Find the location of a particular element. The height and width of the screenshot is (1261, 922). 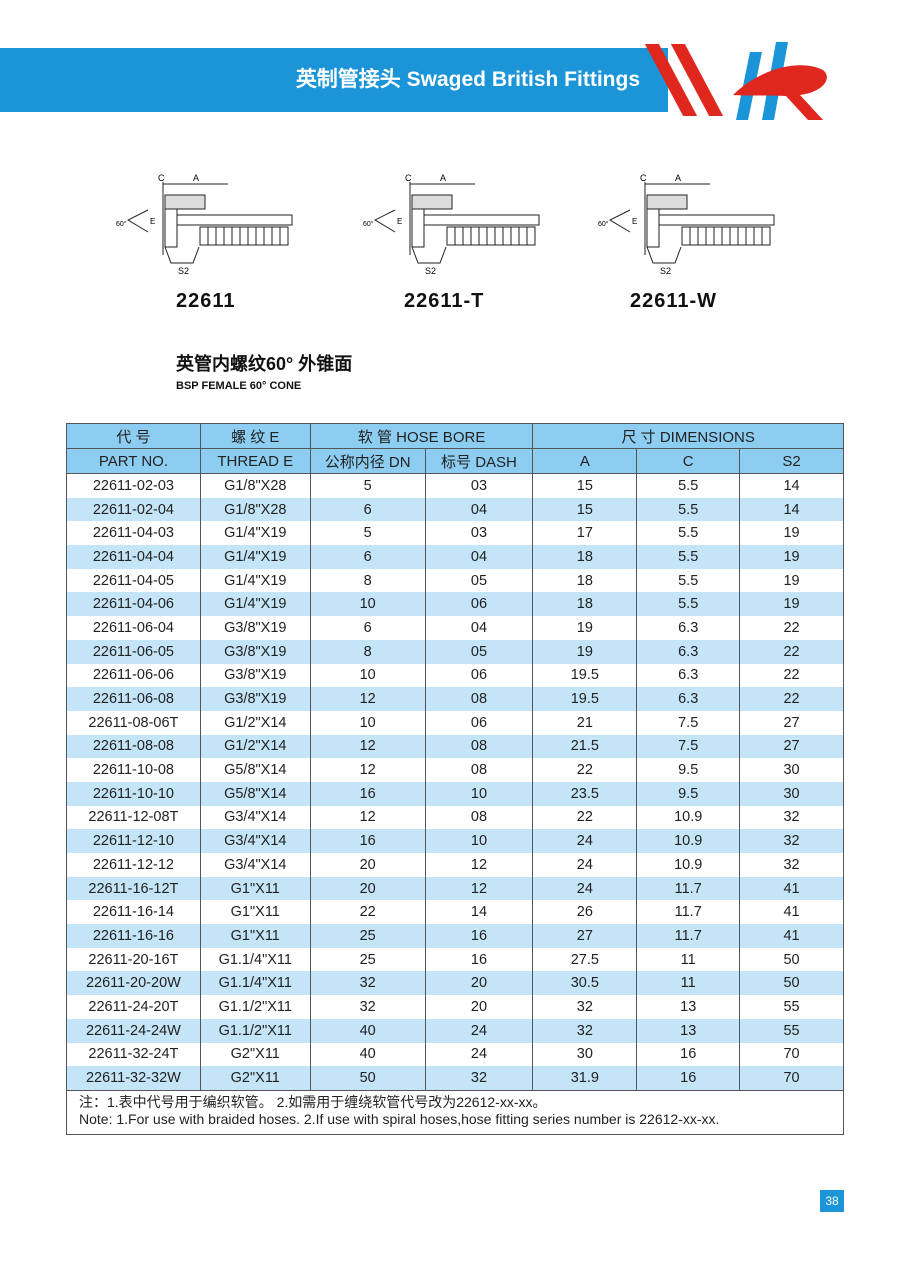

table-cell: 19.5 is located at coordinates (585, 675).